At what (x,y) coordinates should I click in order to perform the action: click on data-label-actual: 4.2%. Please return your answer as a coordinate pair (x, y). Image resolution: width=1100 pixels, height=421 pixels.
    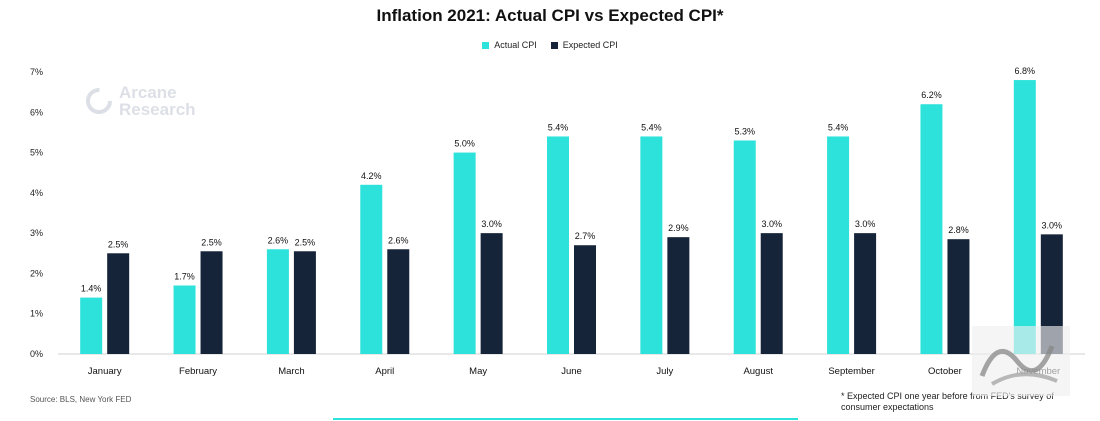
    Looking at the image, I should click on (371, 176).